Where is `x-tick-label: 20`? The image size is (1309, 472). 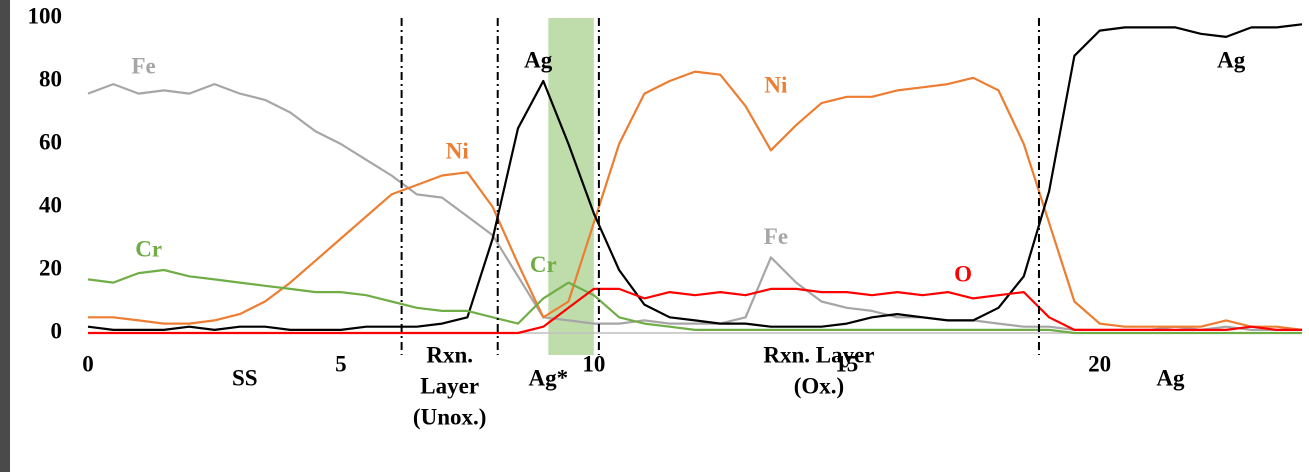
x-tick-label: 20 is located at coordinates (1099, 363).